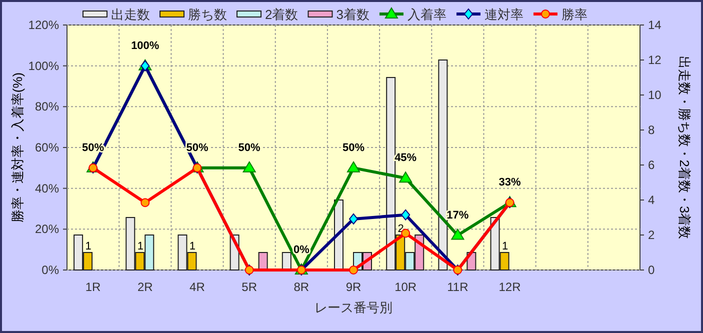 Image resolution: width=703 pixels, height=333 pixels. Describe the element at coordinates (353, 307) in the screenshot. I see `x-axis-title: レース番号別` at that location.